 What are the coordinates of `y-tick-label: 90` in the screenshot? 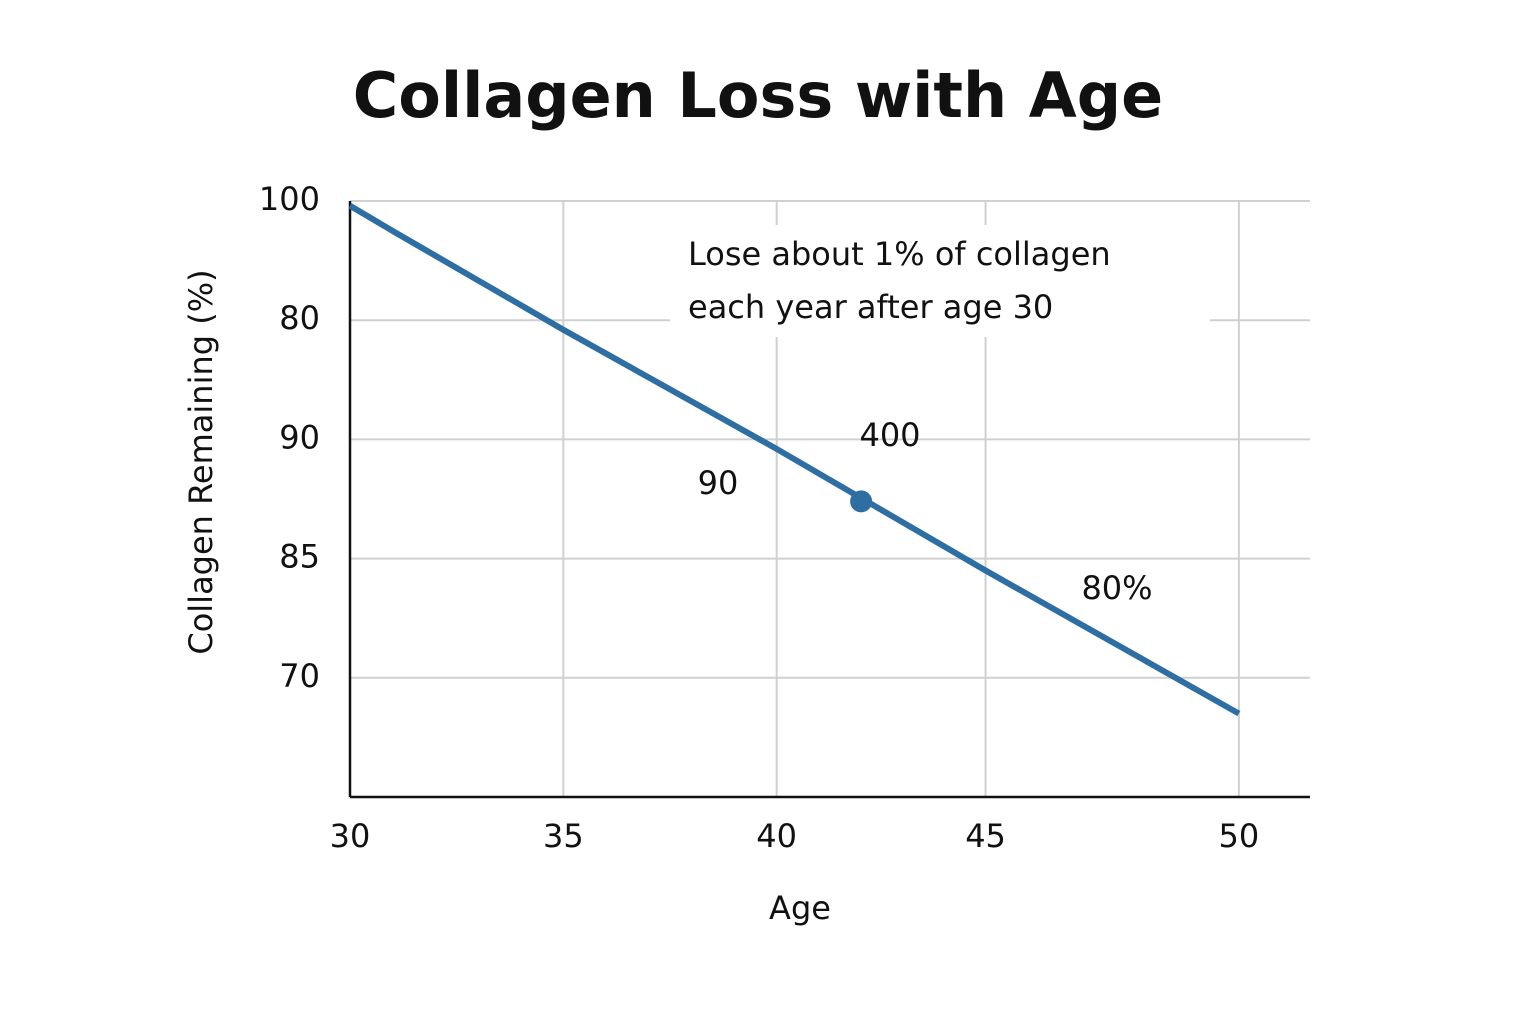 It's located at (299, 437).